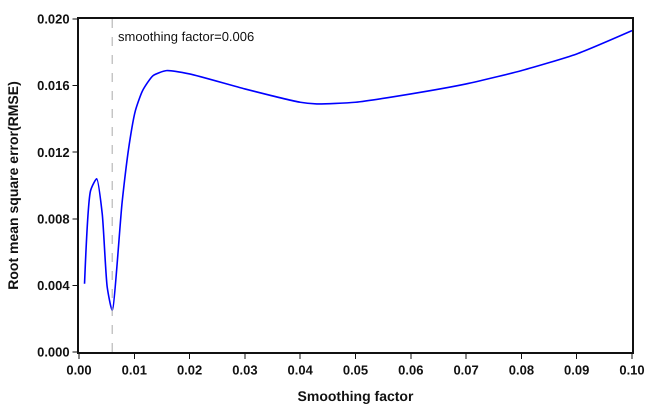 Image resolution: width=657 pixels, height=414 pixels. What do you see at coordinates (355, 370) in the screenshot?
I see `x-tick-label: 0.05` at bounding box center [355, 370].